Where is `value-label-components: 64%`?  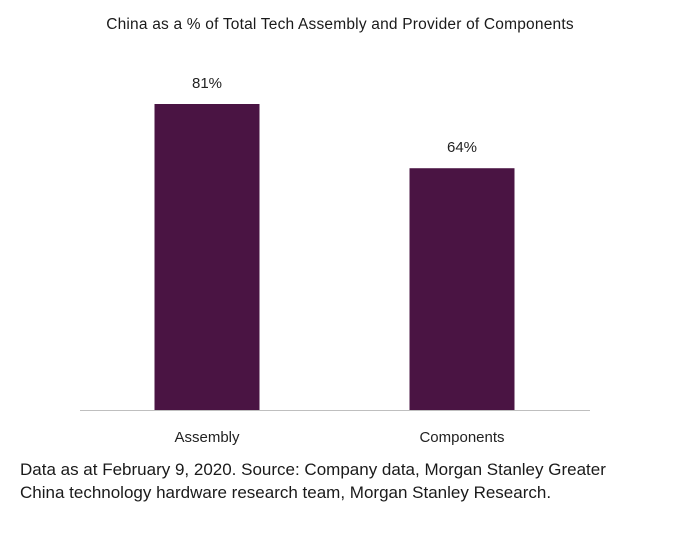
value-label-components: 64% is located at coordinates (462, 147).